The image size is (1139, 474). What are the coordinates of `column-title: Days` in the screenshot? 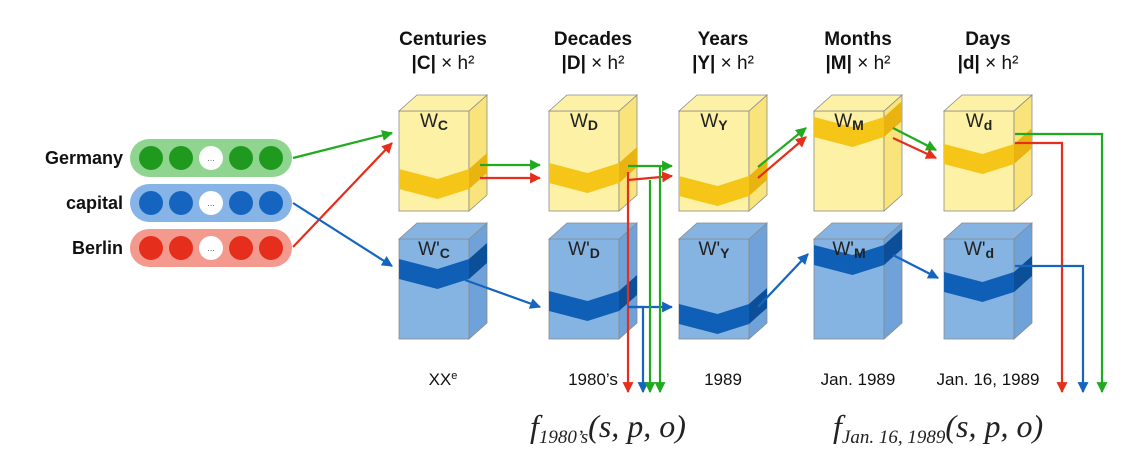 It's located at (987, 39).